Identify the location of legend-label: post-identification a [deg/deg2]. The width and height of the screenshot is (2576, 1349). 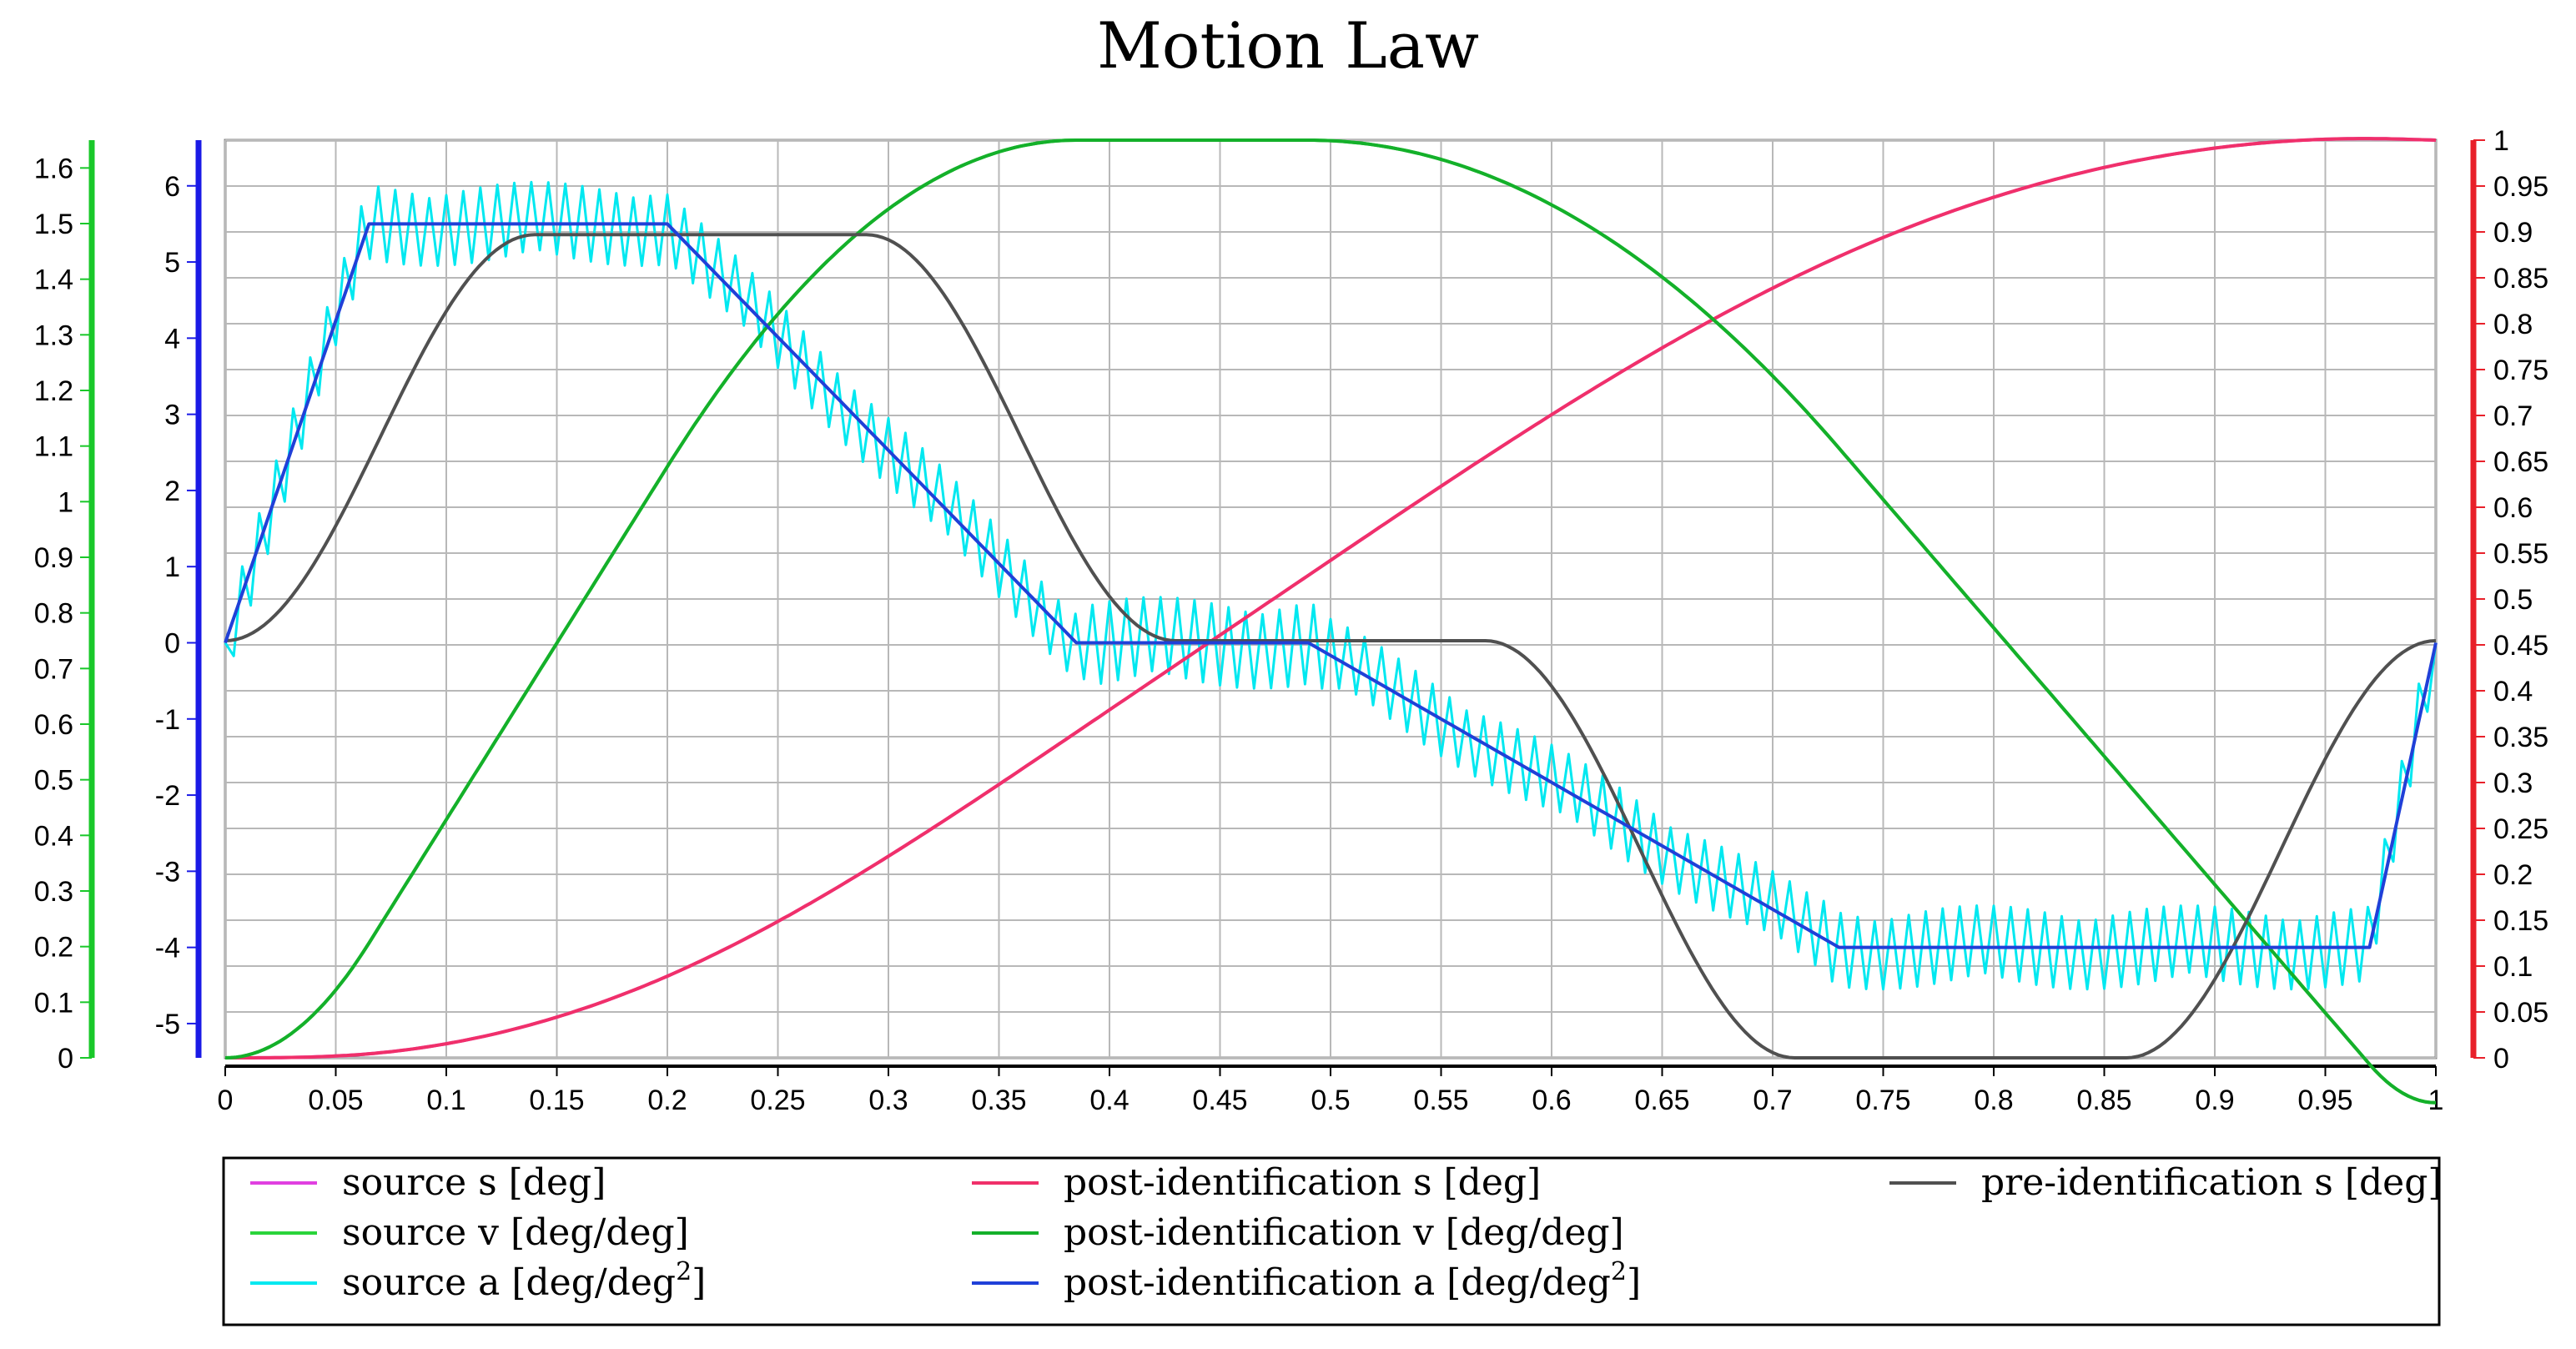
(1352, 1281).